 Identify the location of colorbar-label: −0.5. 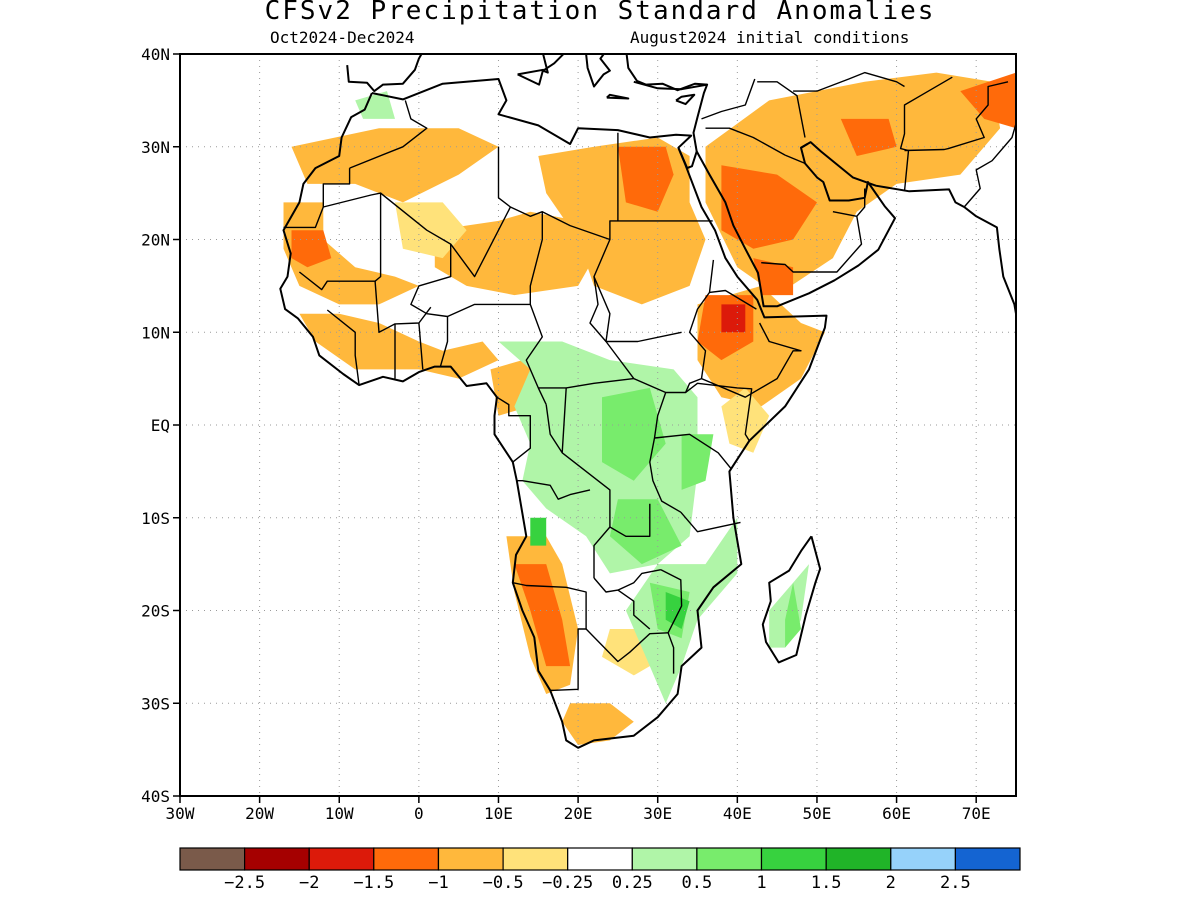
(503, 883).